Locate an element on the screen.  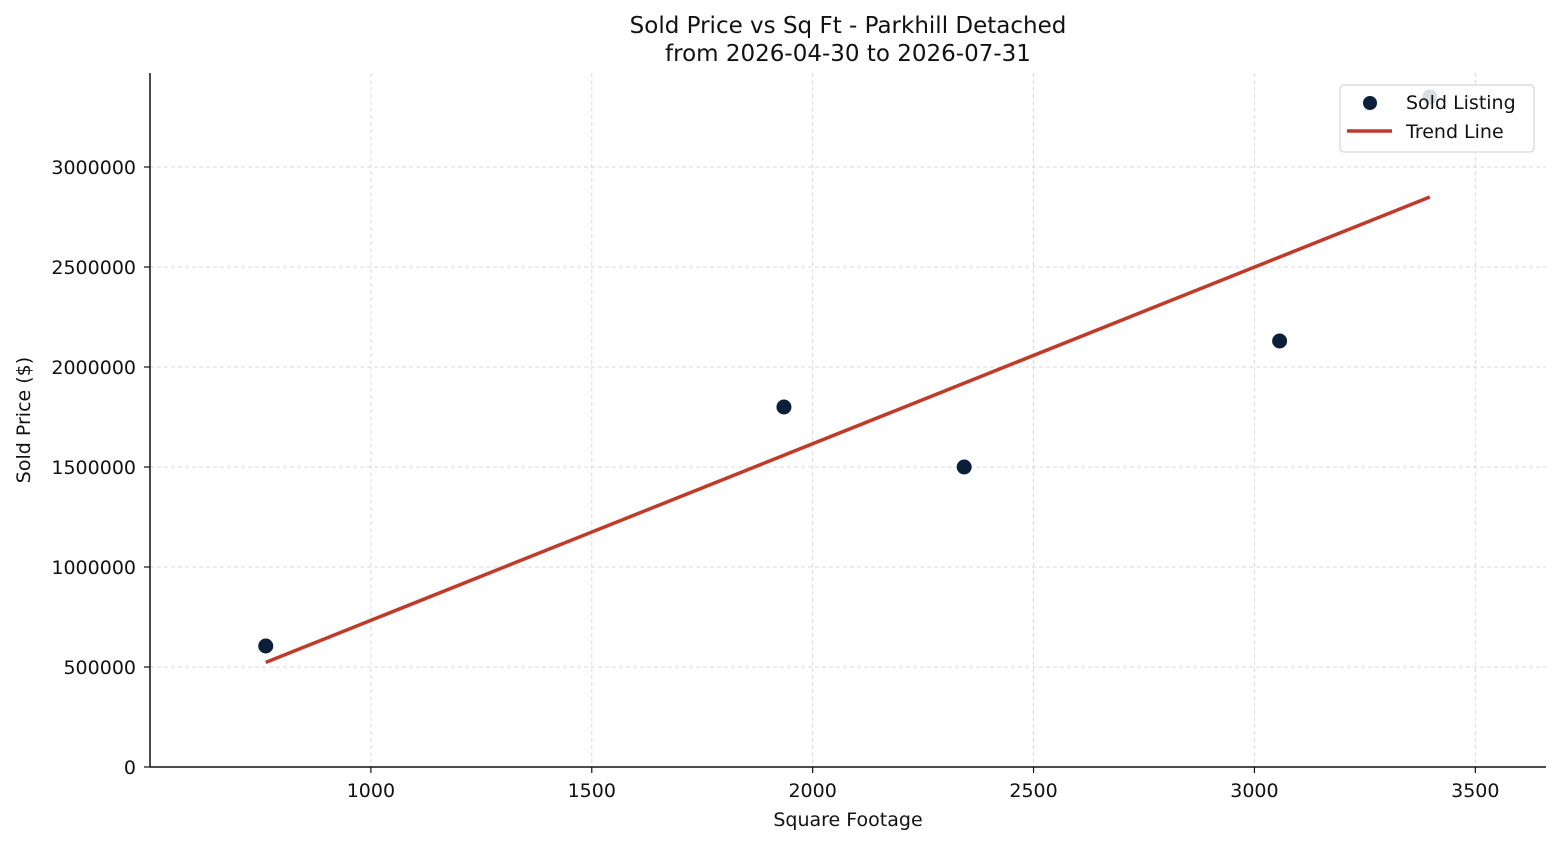
legend: Sold Listing Trend Line is located at coordinates (1437, 118).